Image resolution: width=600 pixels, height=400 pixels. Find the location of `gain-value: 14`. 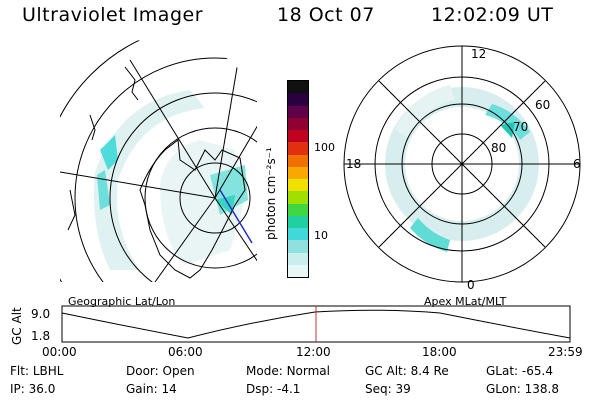

gain-value: 14 is located at coordinates (169, 389).